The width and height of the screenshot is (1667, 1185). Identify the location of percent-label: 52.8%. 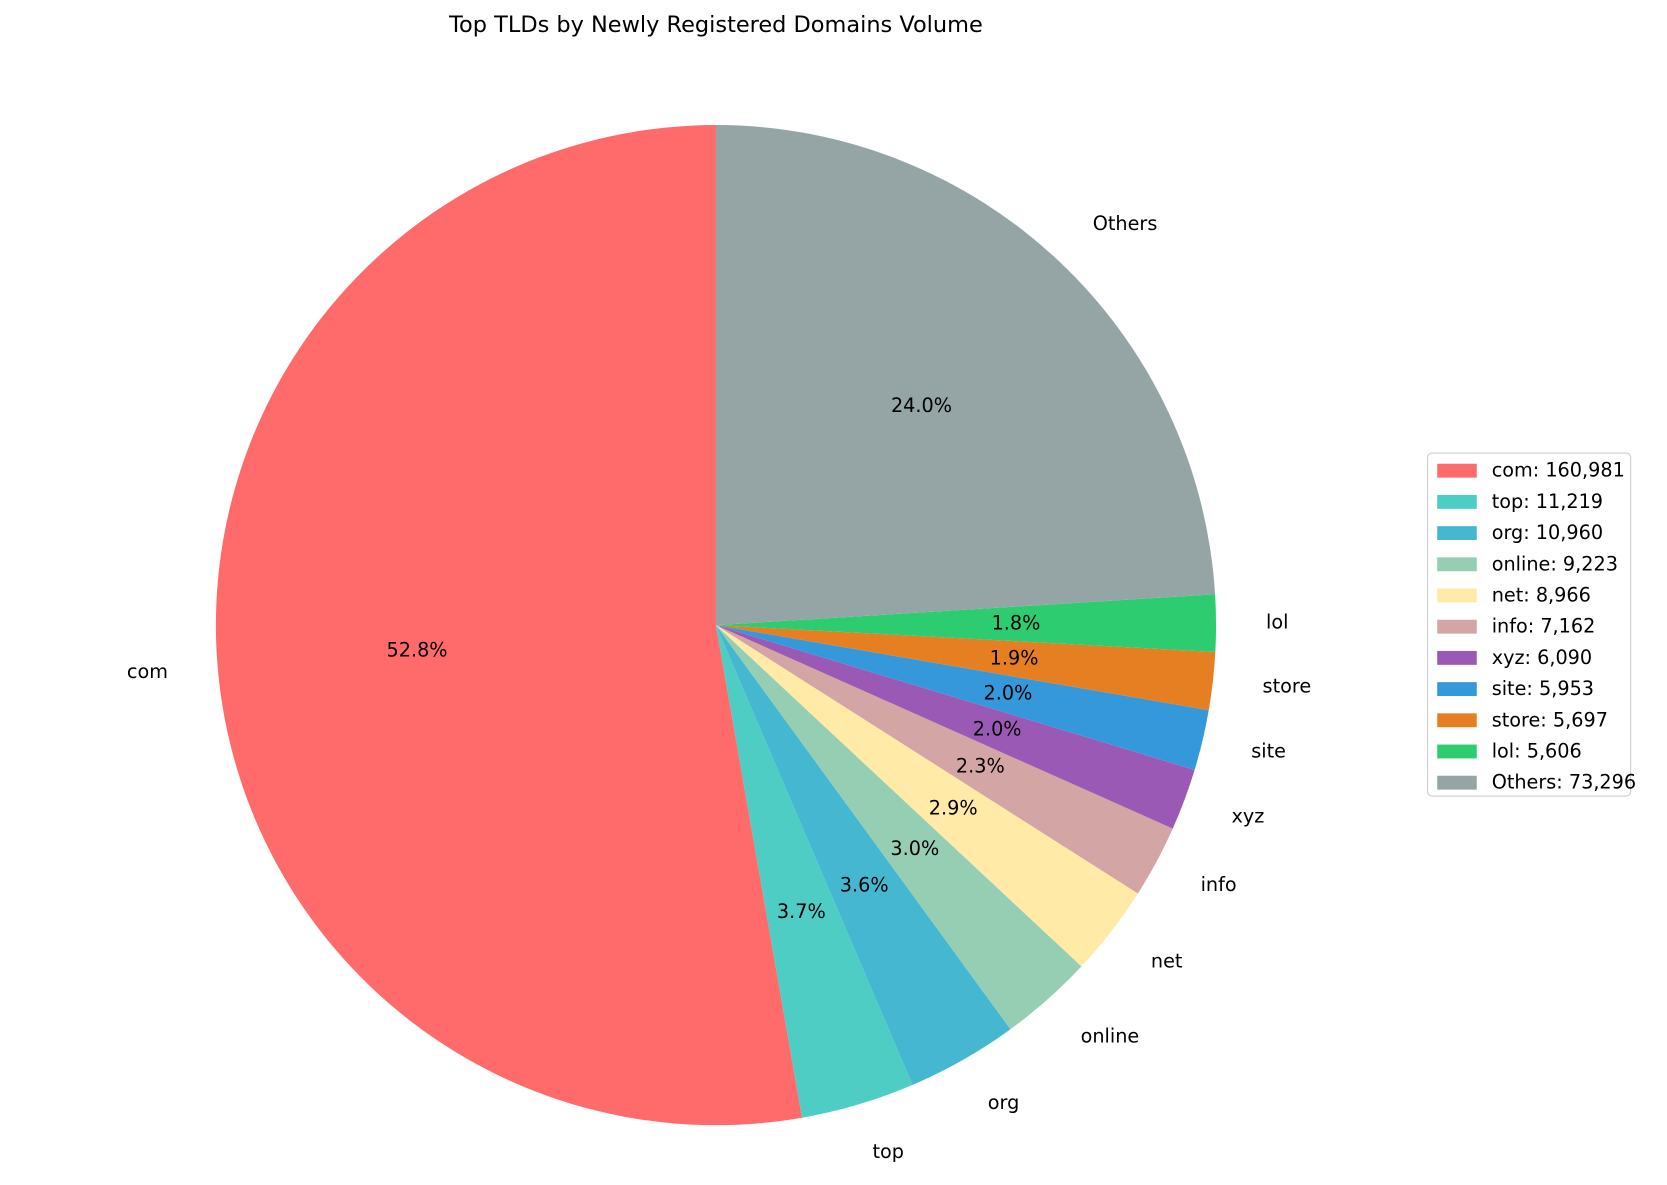
(417, 650).